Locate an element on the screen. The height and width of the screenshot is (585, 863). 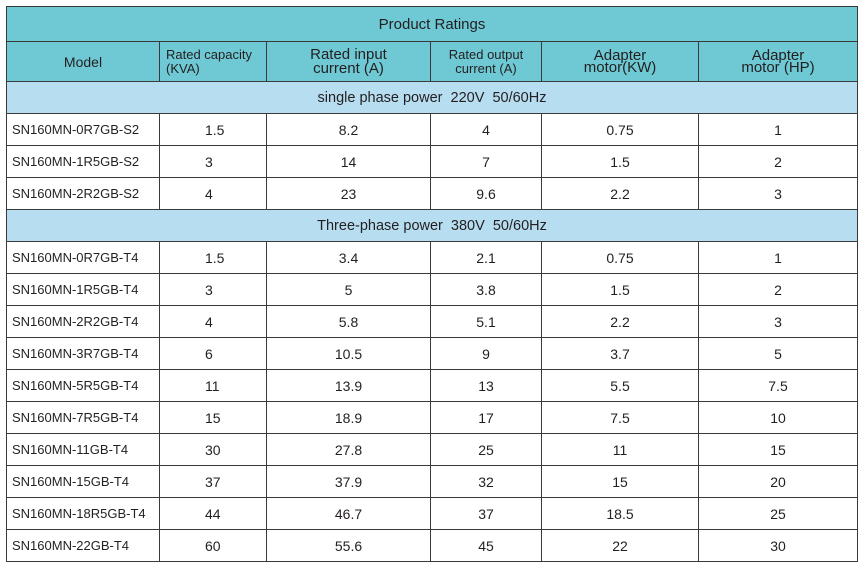
cell-kw: 15 is located at coordinates (620, 481).